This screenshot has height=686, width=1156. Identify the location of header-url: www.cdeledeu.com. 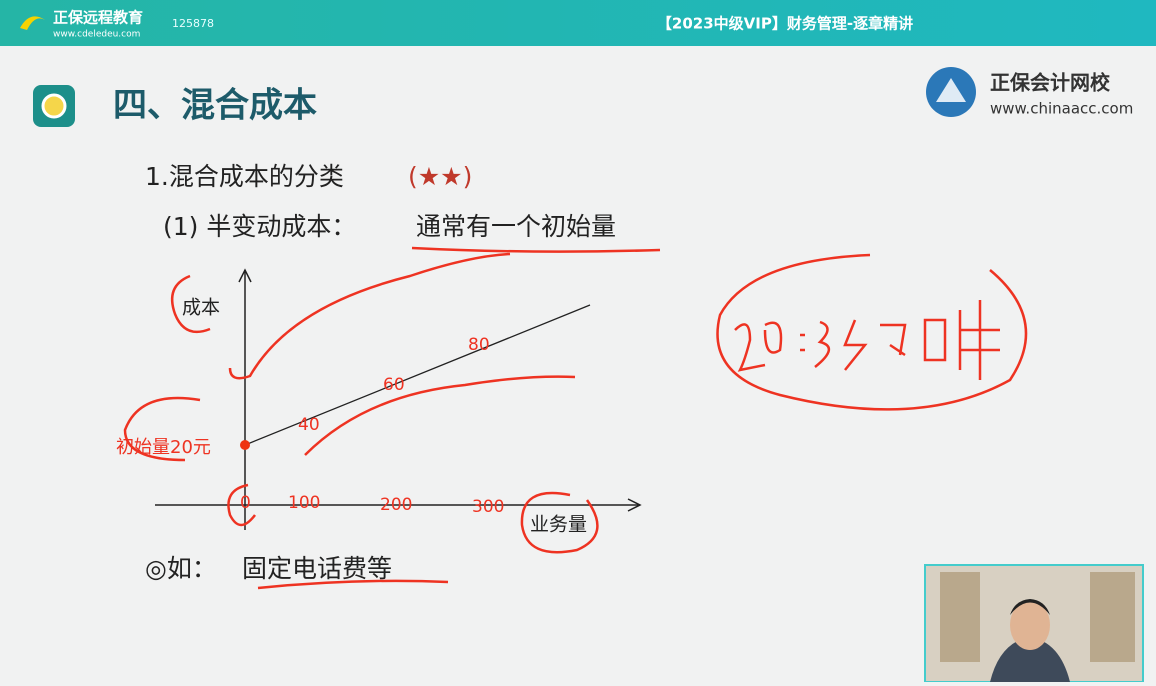
(96, 35).